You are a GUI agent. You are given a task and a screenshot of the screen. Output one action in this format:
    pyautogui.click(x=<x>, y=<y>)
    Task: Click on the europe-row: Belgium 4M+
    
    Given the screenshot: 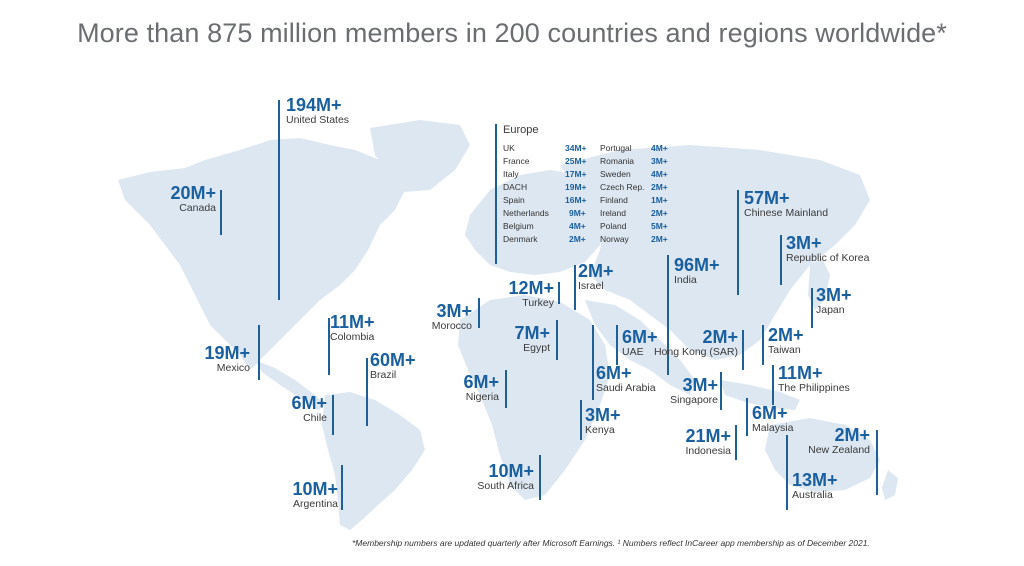 What is the action you would take?
    pyautogui.click(x=544, y=226)
    